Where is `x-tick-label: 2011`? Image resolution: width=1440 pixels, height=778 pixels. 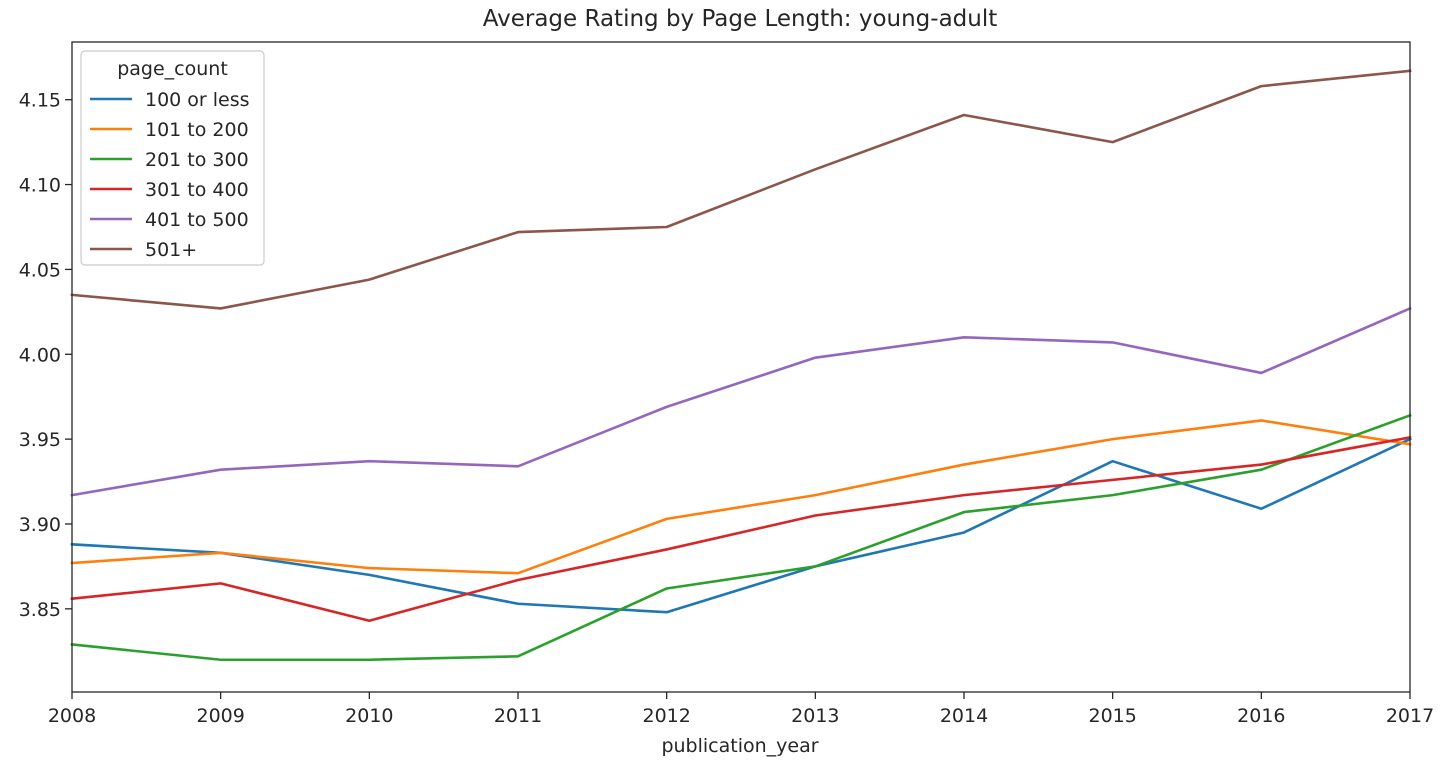
x-tick-label: 2011 is located at coordinates (518, 716).